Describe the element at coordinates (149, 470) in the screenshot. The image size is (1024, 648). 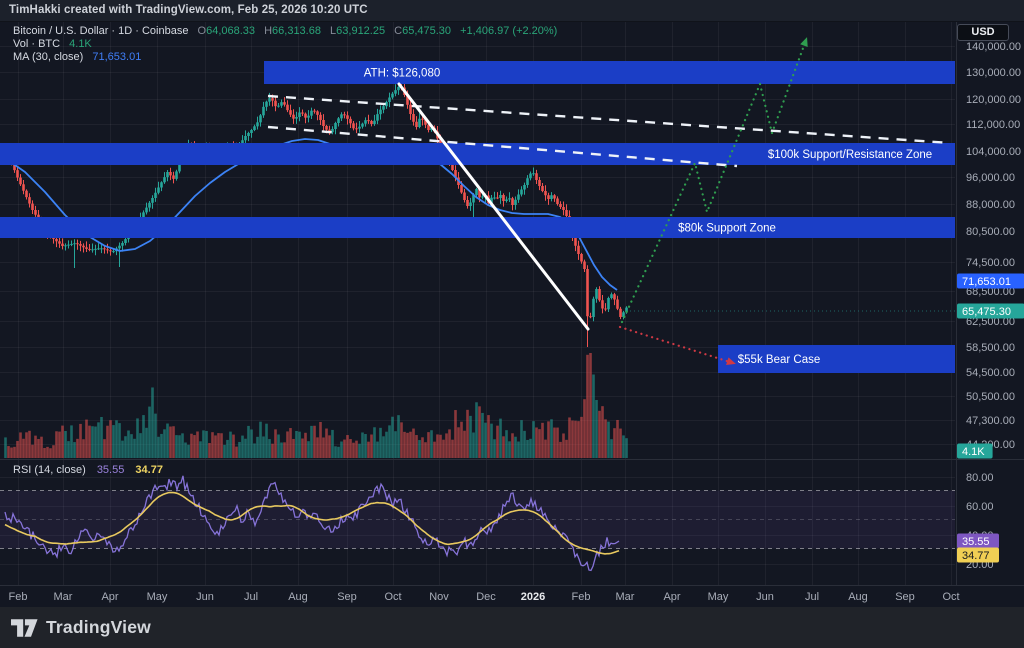
I see `rsi-ma-value: 34.77` at that location.